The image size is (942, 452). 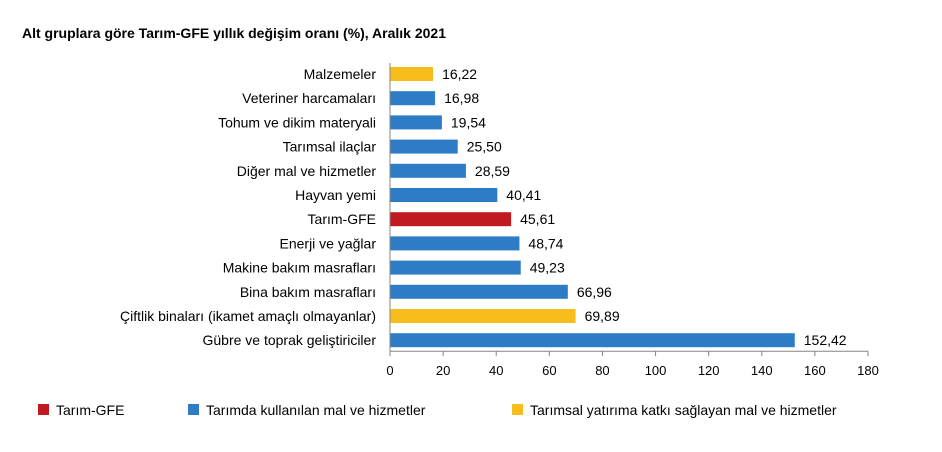 I want to click on data-label: 49,23, so click(x=547, y=268).